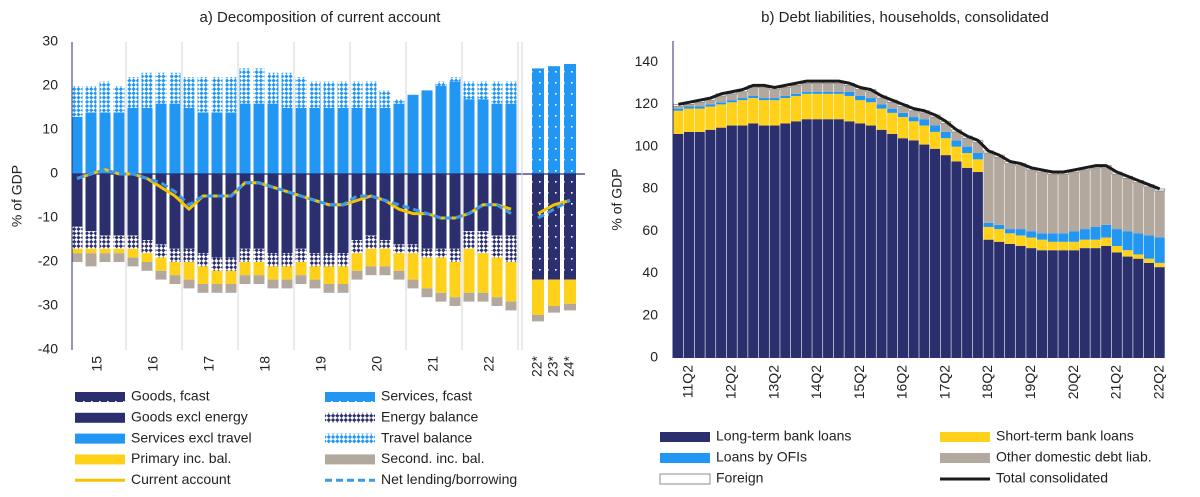 The height and width of the screenshot is (497, 1200). Describe the element at coordinates (650, 230) in the screenshot. I see `y-tick-label: 60` at that location.